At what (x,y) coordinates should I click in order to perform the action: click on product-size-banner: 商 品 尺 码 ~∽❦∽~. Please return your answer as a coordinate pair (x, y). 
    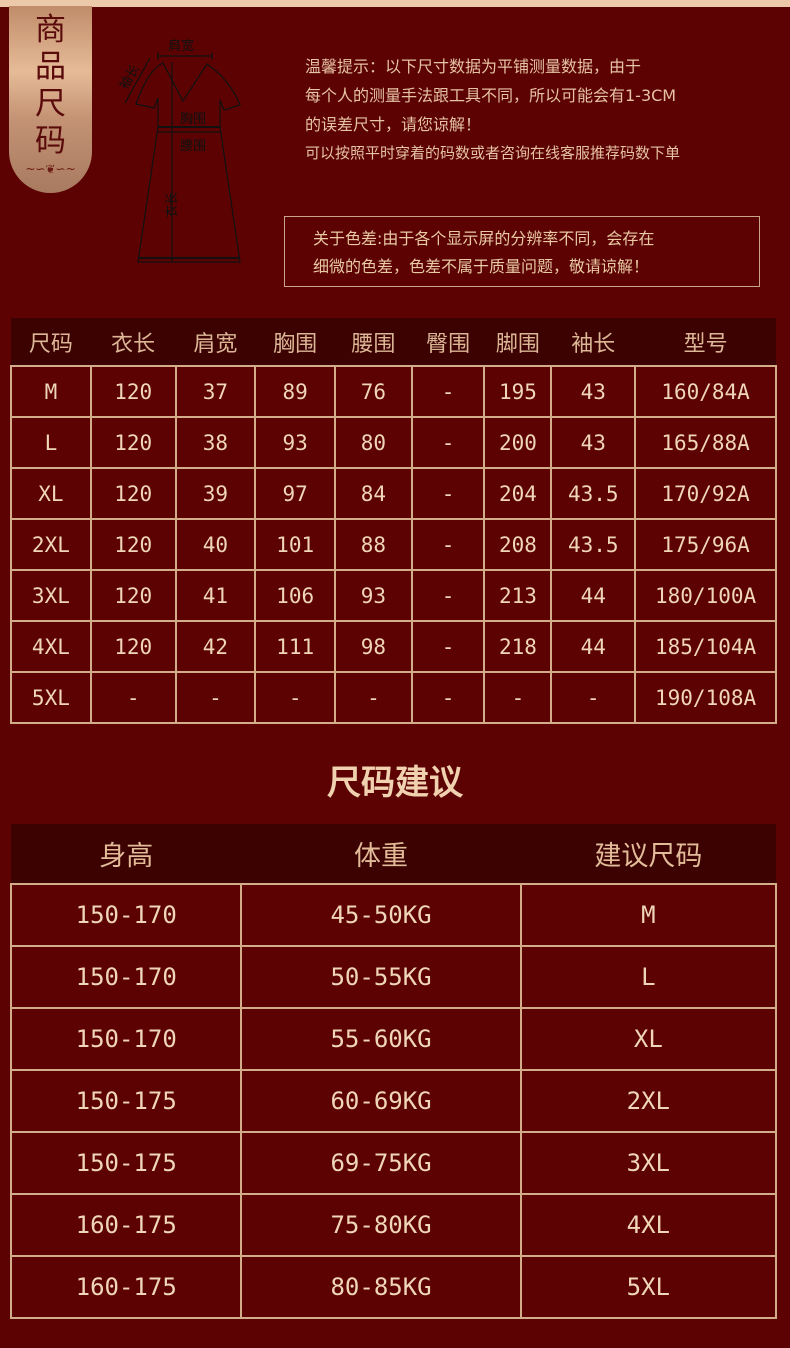
    Looking at the image, I should click on (50, 99).